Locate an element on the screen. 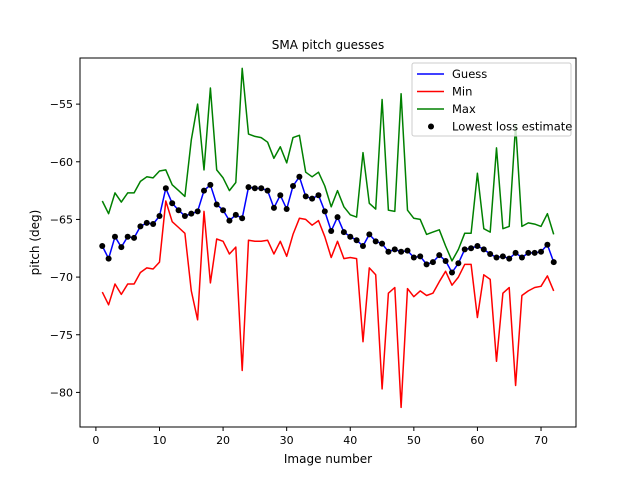 This screenshot has width=640, height=480. x-tick-label: 0 is located at coordinates (95, 440).